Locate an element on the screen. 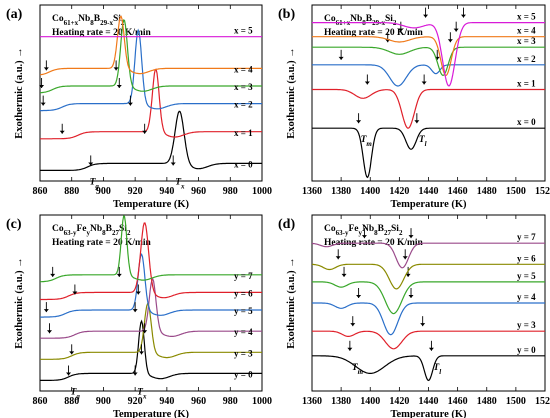  formula-part: 2 is located at coordinates (129, 233).